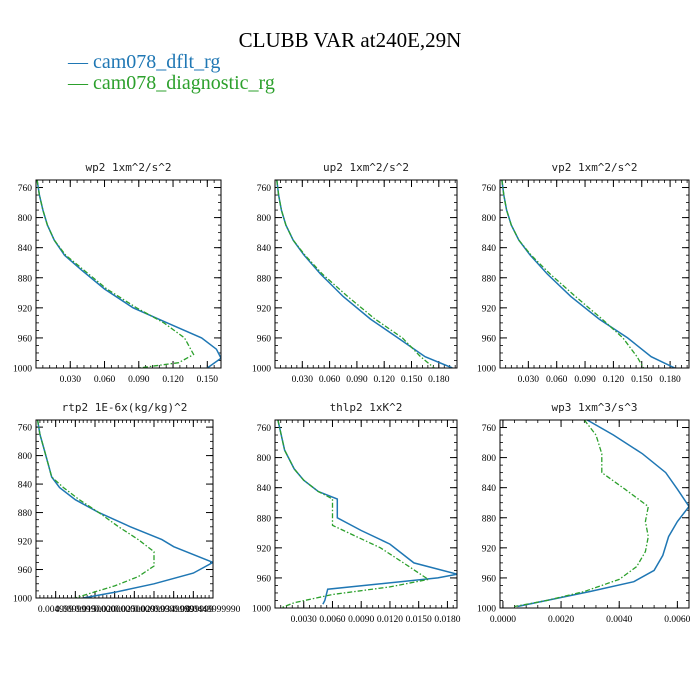 The width and height of the screenshot is (700, 700). Describe the element at coordinates (75, 610) in the screenshot. I see `x-tick-label: 0.0099999` at that location.